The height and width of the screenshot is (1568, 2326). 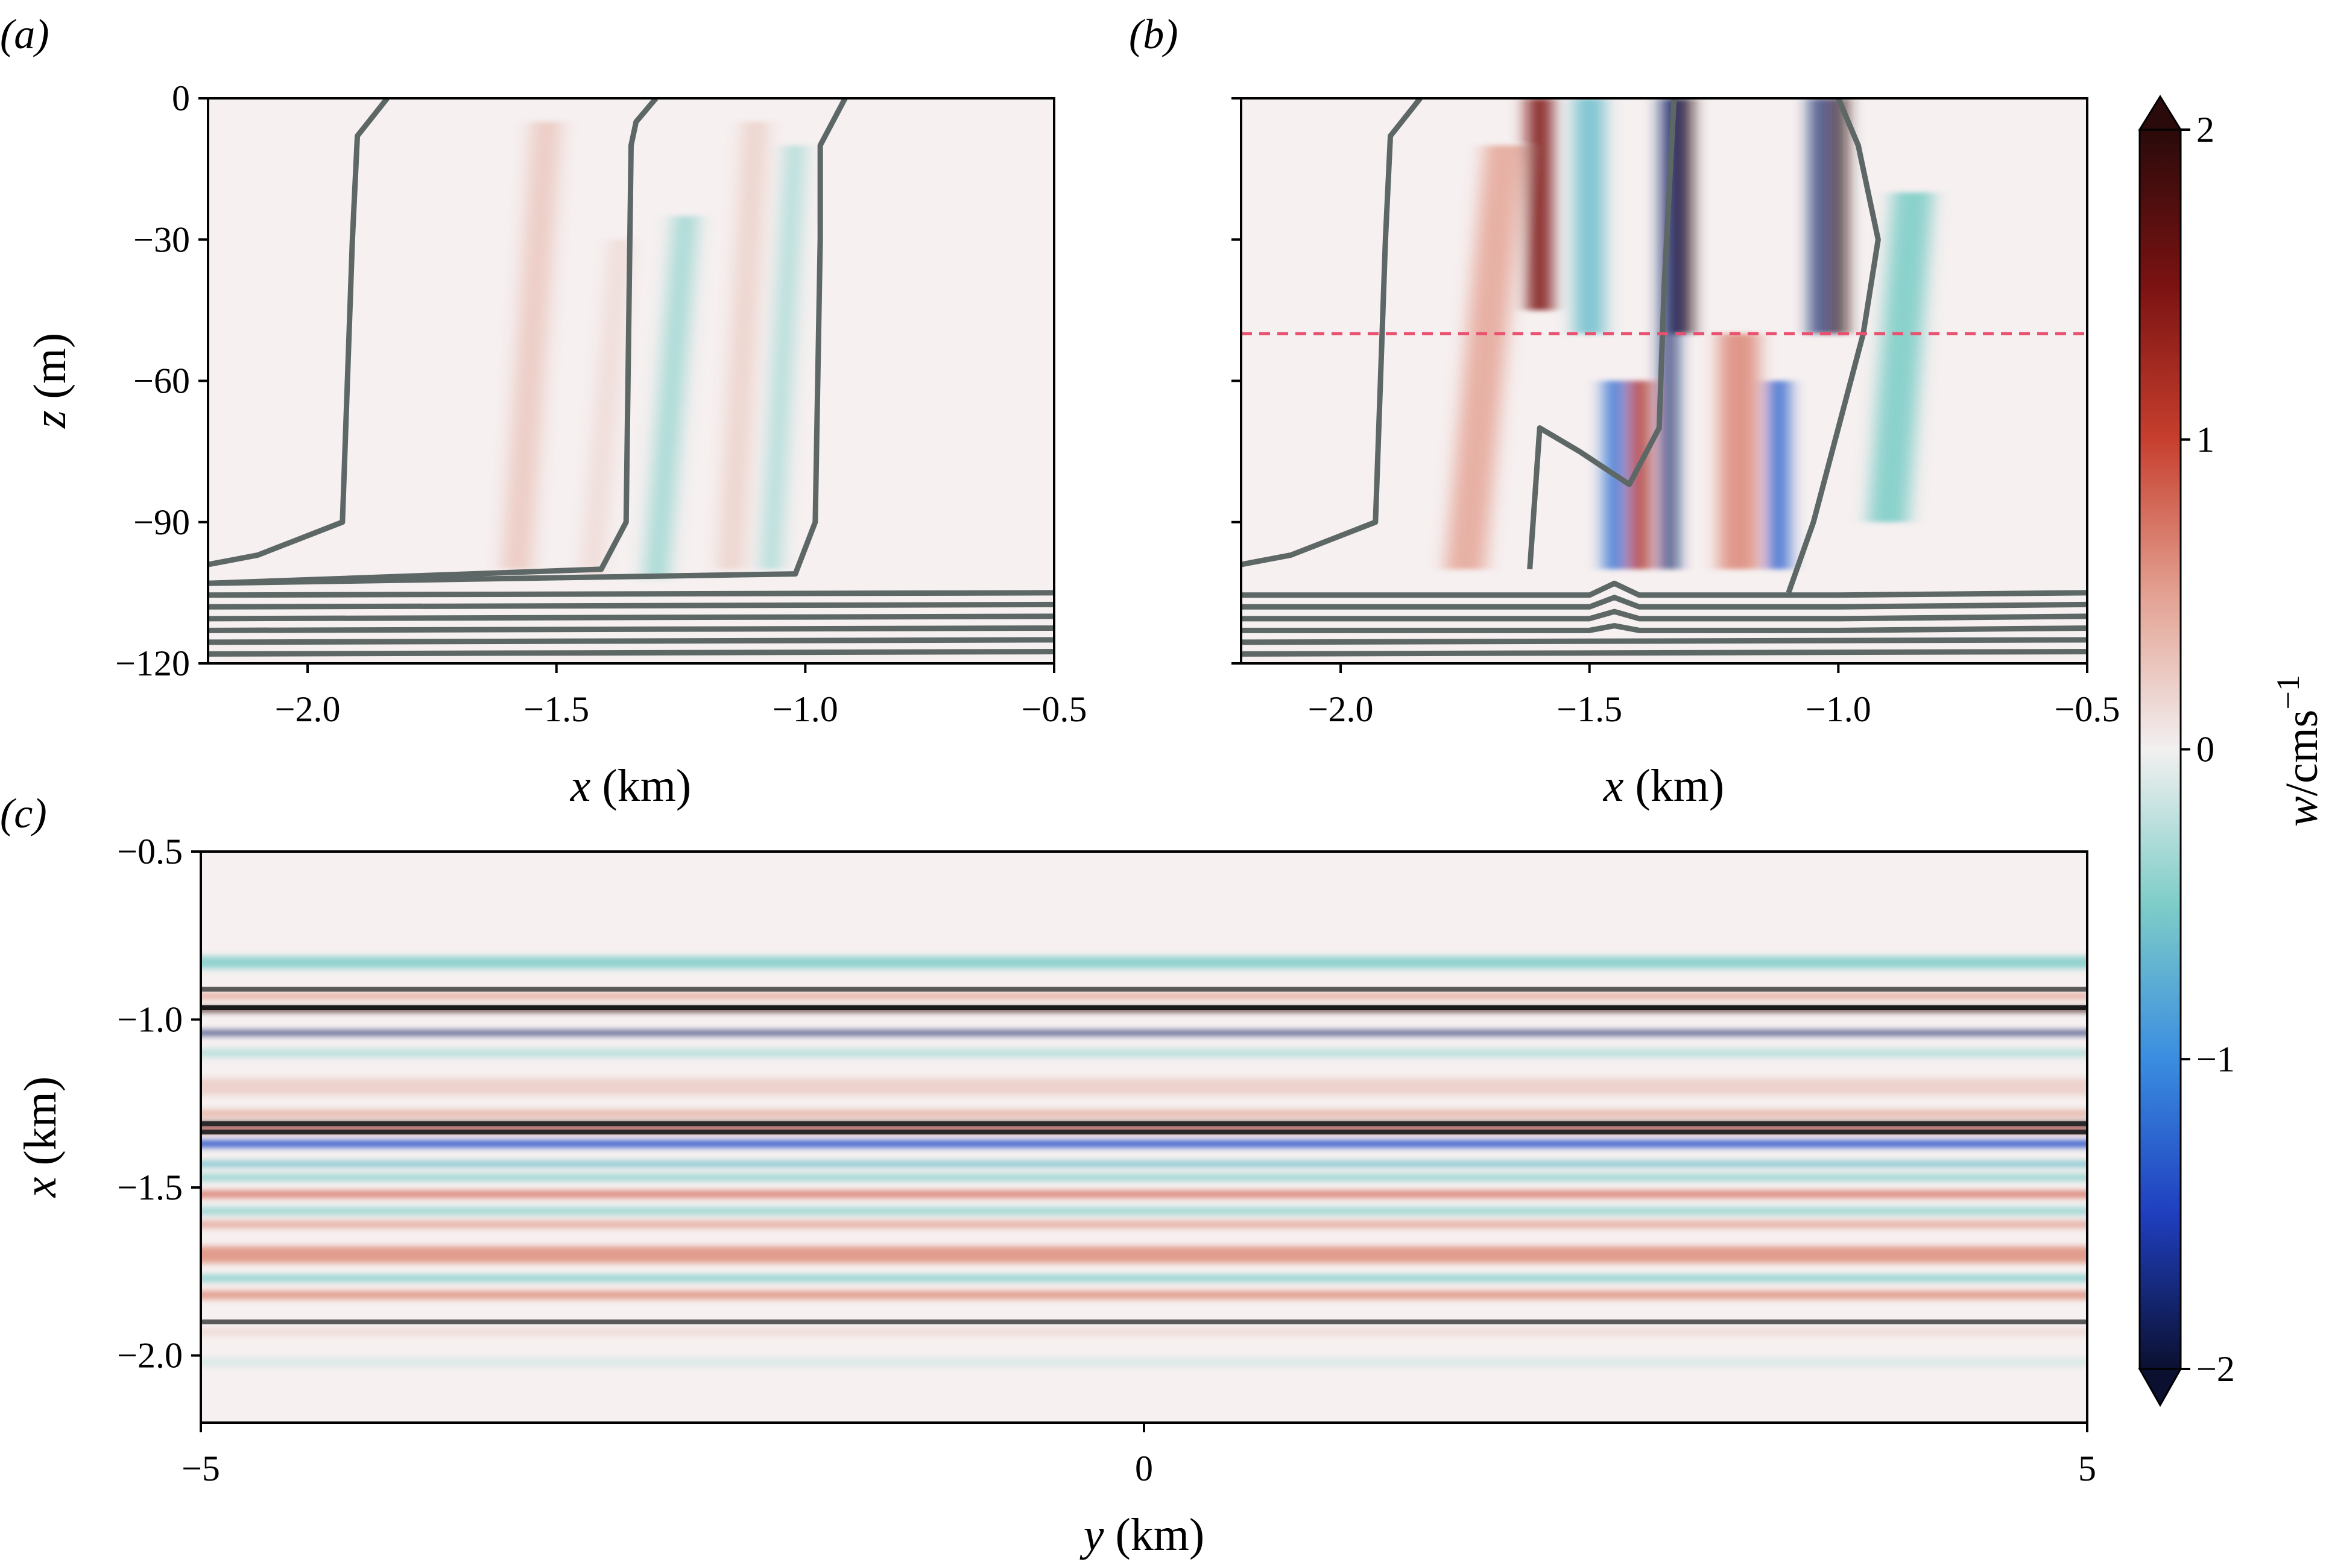 What do you see at coordinates (1144, 1468) in the screenshot?
I see `x-tick-label: 0` at bounding box center [1144, 1468].